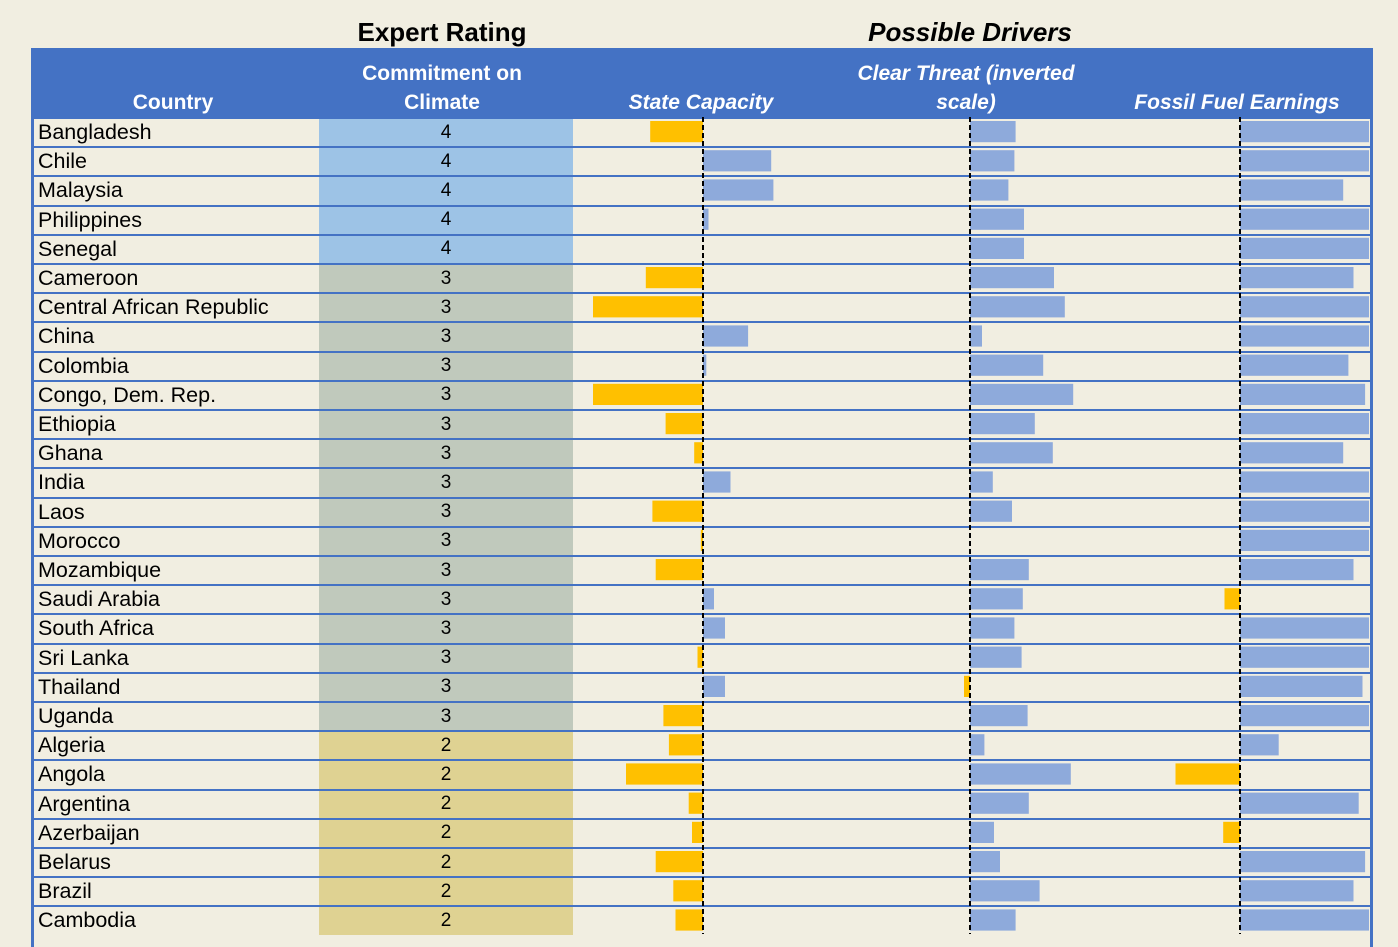 The image size is (1398, 947). What do you see at coordinates (702, 862) in the screenshot?
I see `table-row: Belarus 2` at bounding box center [702, 862].